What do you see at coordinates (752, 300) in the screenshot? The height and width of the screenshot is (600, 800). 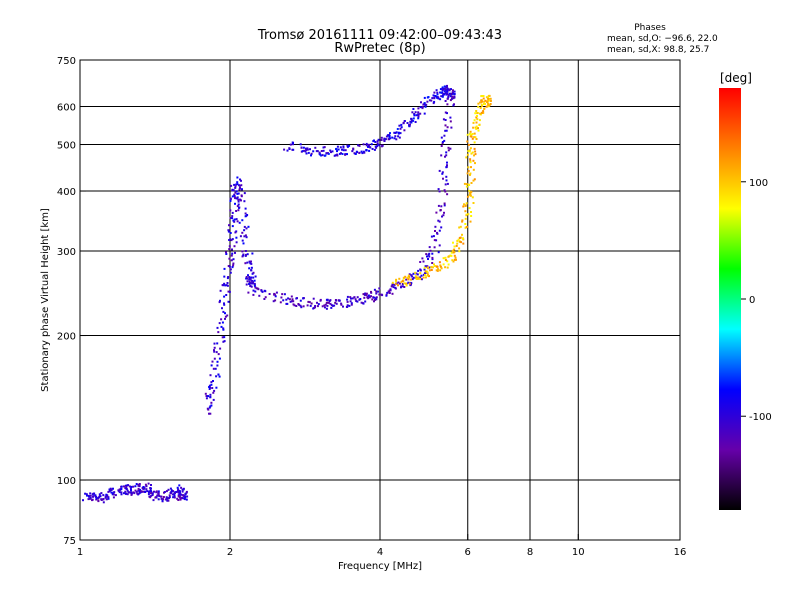 I see `colorbar-tick-label: 0` at bounding box center [752, 300].